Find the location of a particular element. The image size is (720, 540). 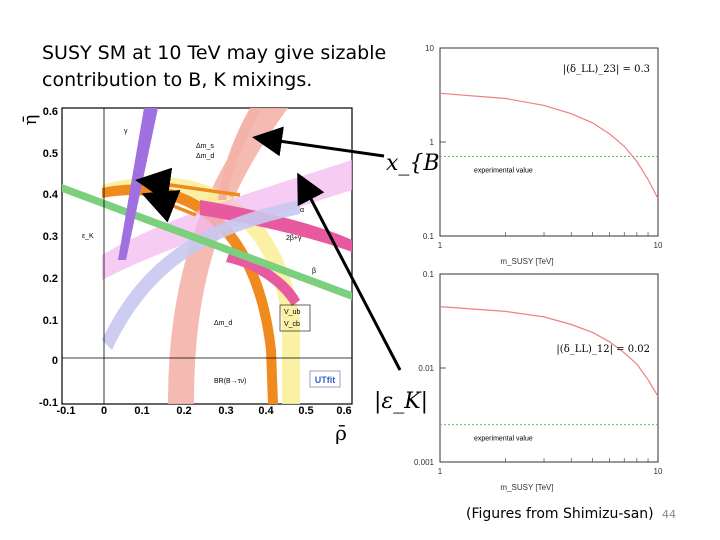

vub-box is located at coordinates (295, 318).